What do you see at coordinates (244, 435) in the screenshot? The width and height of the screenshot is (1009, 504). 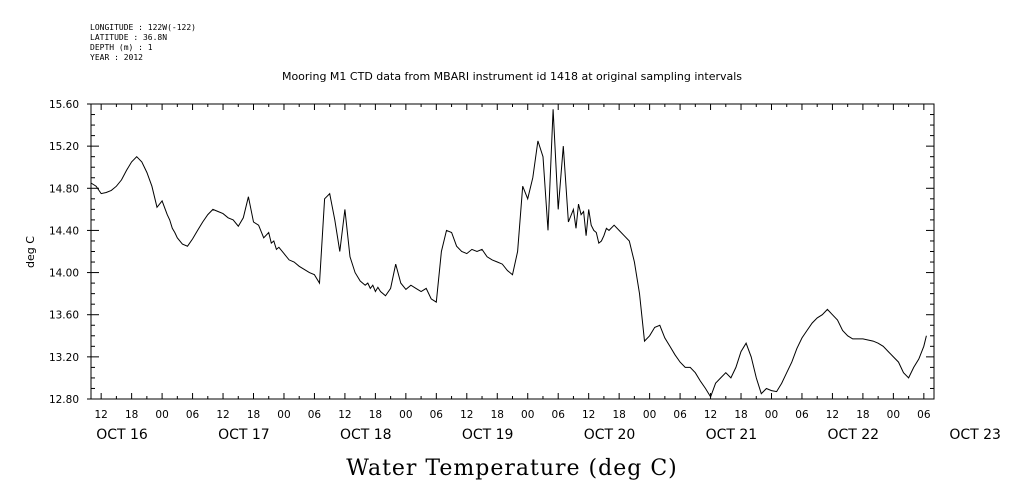 I see `x-date-label: OCT 17` at bounding box center [244, 435].